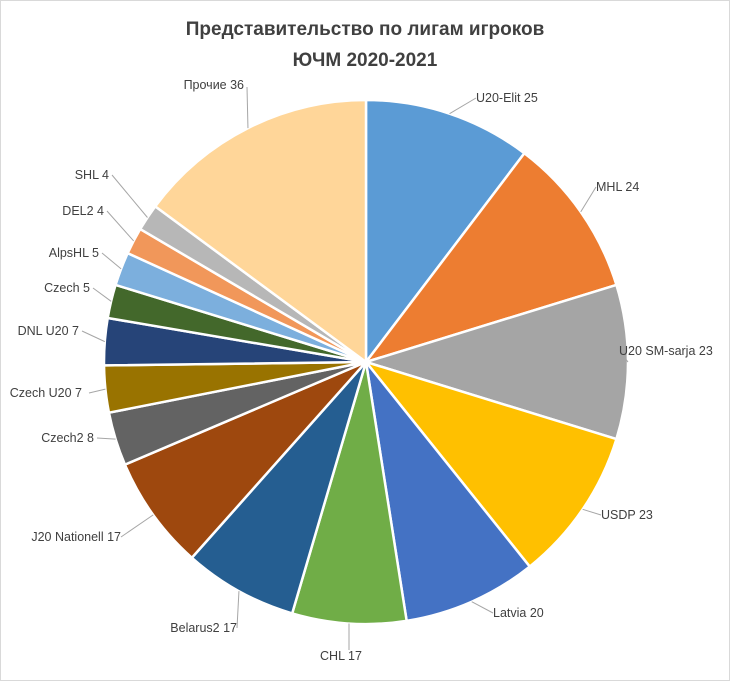 The width and height of the screenshot is (730, 681). Describe the element at coordinates (67, 288) in the screenshot. I see `data-label: Czech 5` at that location.